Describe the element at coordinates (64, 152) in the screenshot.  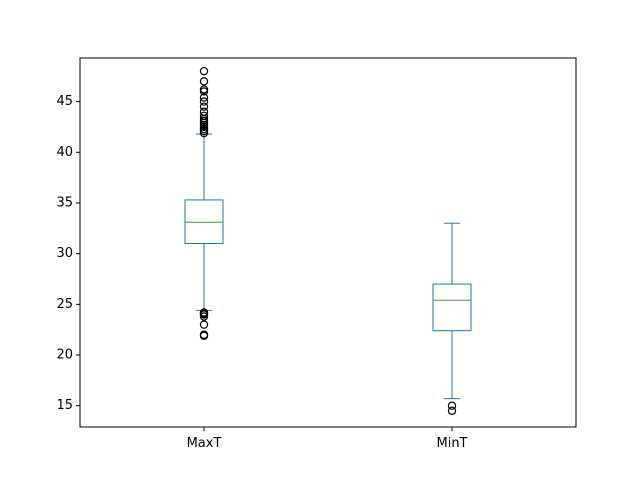
I see `y-tick-label: 40` at that location.